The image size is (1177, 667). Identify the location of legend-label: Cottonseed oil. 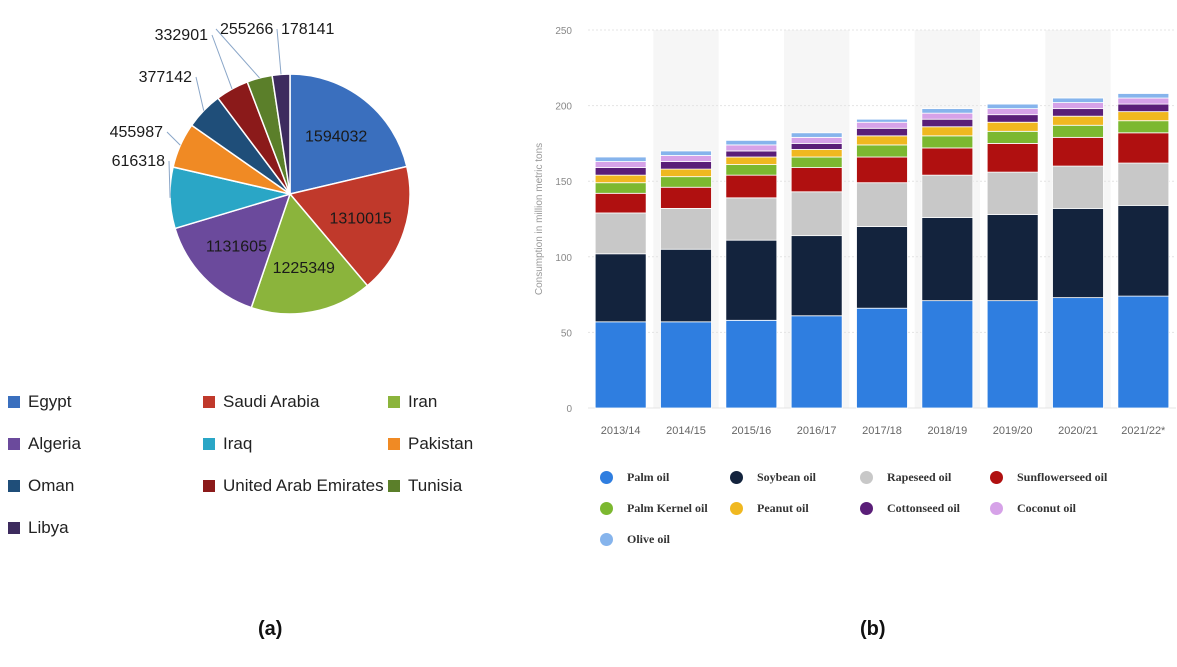
(923, 508).